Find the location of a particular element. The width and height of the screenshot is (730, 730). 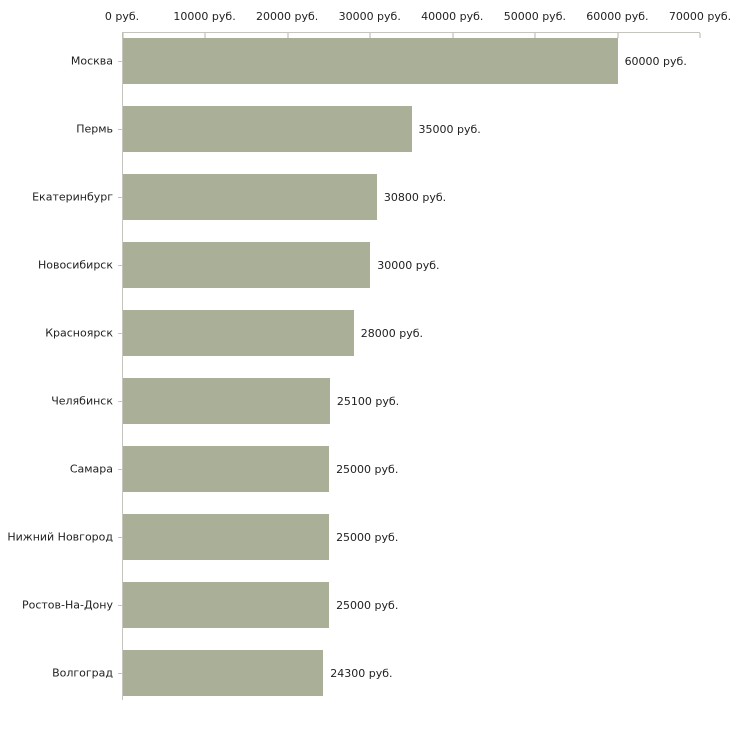

bar-row-samara: Самара 25000 руб. is located at coordinates (385, 469).